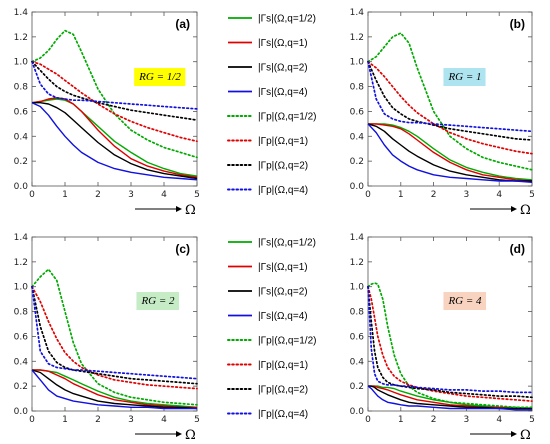 The image size is (550, 444). I want to click on panel-label: (a), so click(182, 24).